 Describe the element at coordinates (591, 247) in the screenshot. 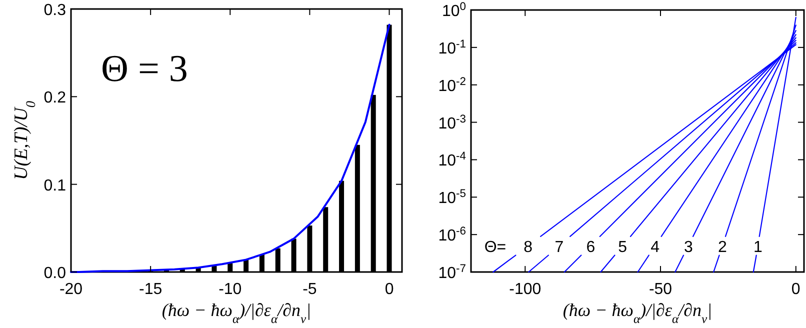

I see `series-label: 6` at that location.